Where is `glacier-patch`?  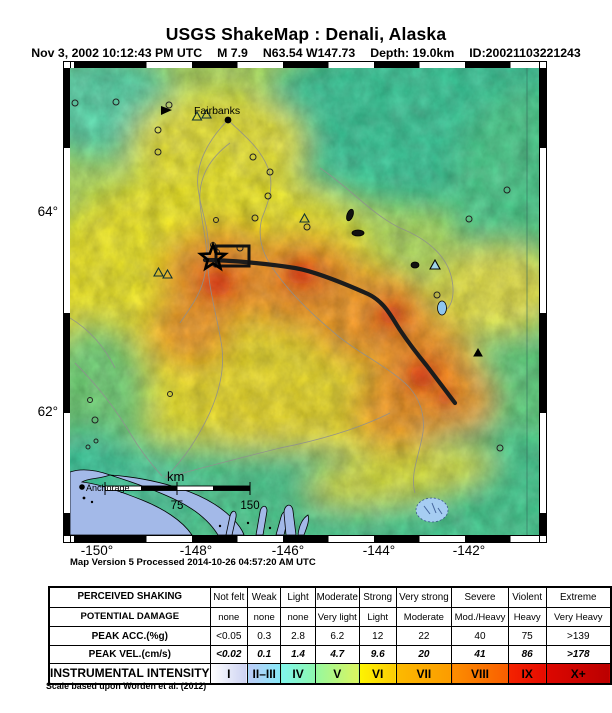 glacier-patch is located at coordinates (432, 510).